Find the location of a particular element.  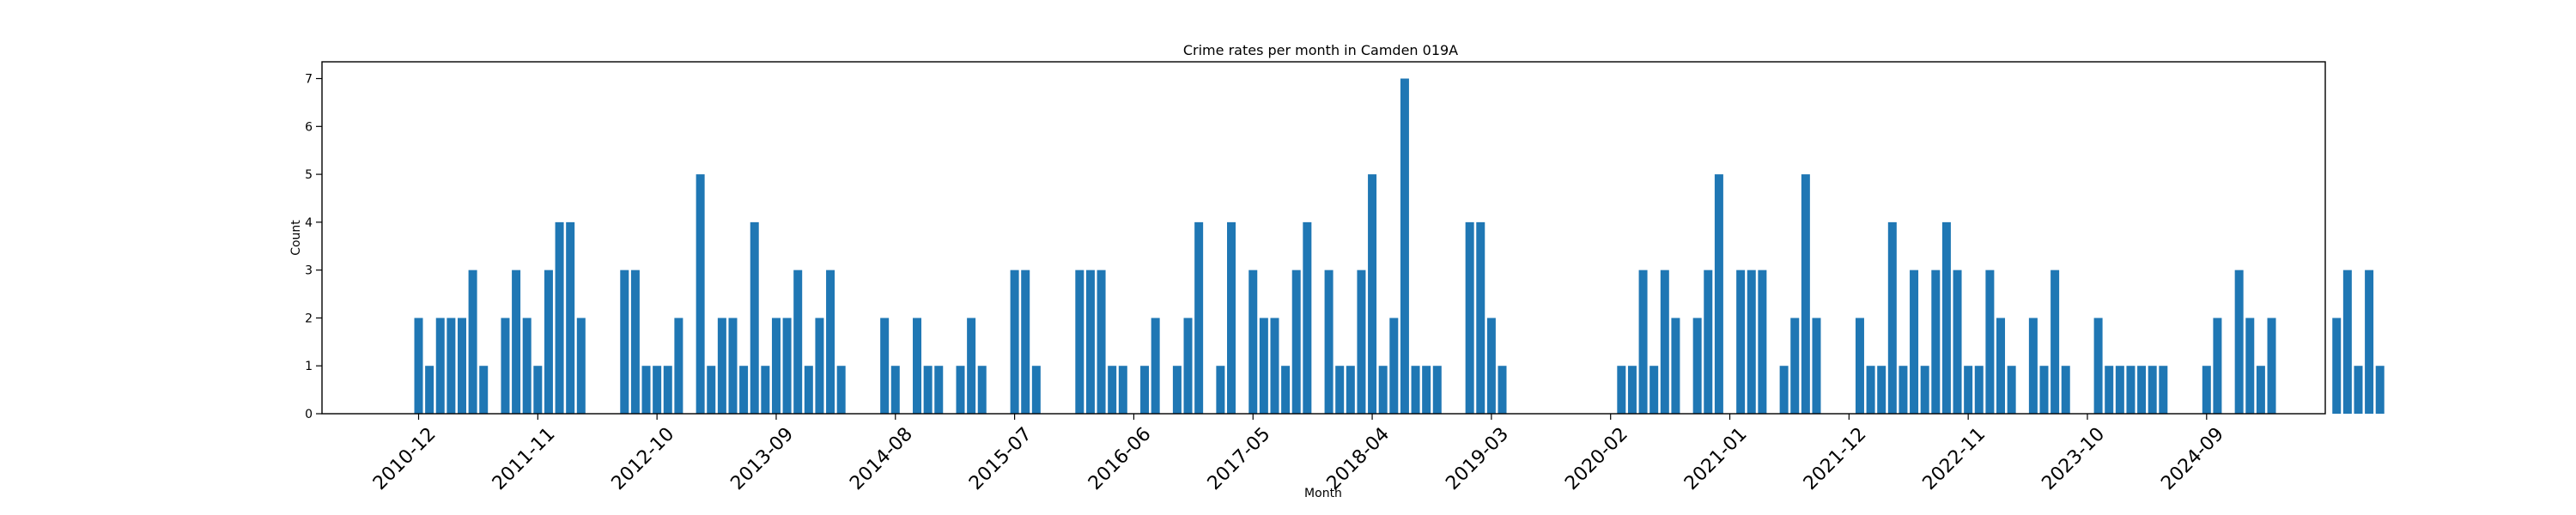

x-tick-label: 2021-12 is located at coordinates (1836, 458).